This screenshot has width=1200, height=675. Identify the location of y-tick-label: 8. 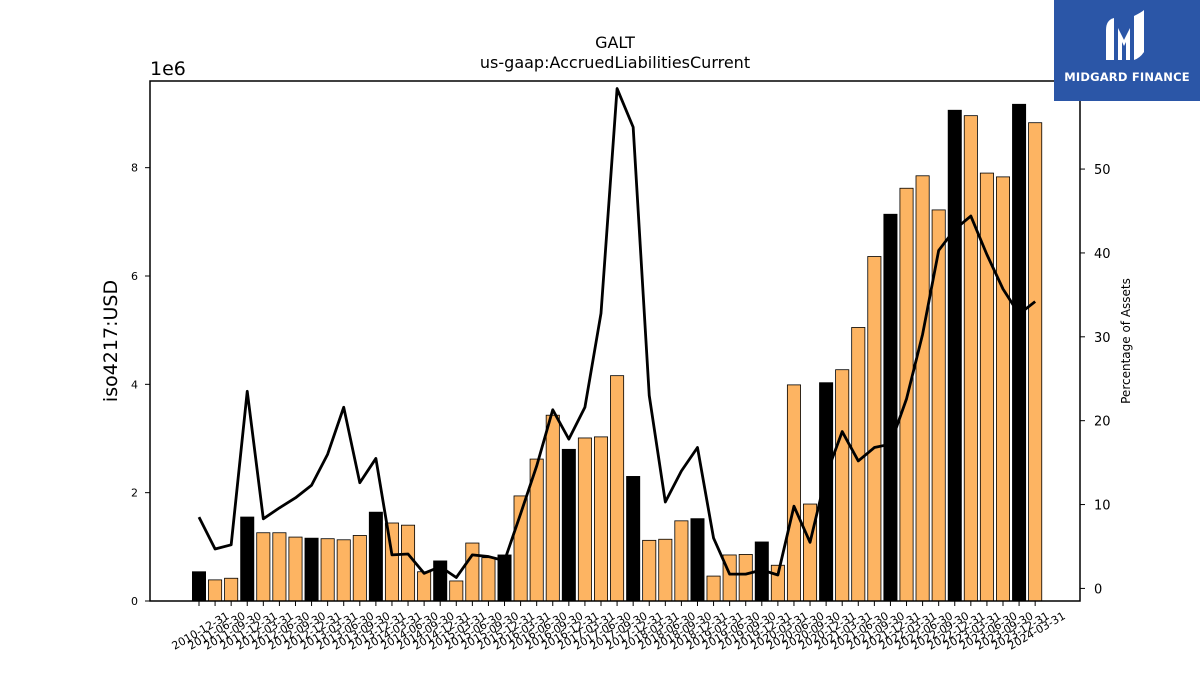
(134, 168).